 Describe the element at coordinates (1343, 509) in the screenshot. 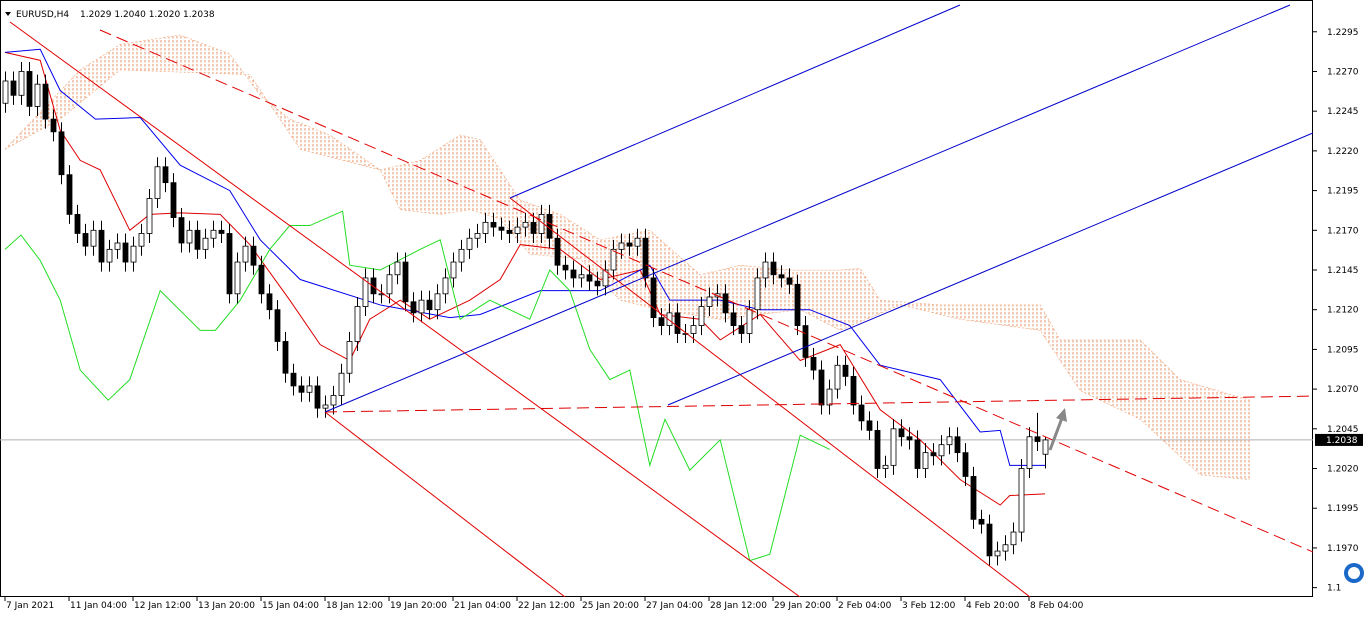

I see `y-tick-label: 1.1995` at that location.